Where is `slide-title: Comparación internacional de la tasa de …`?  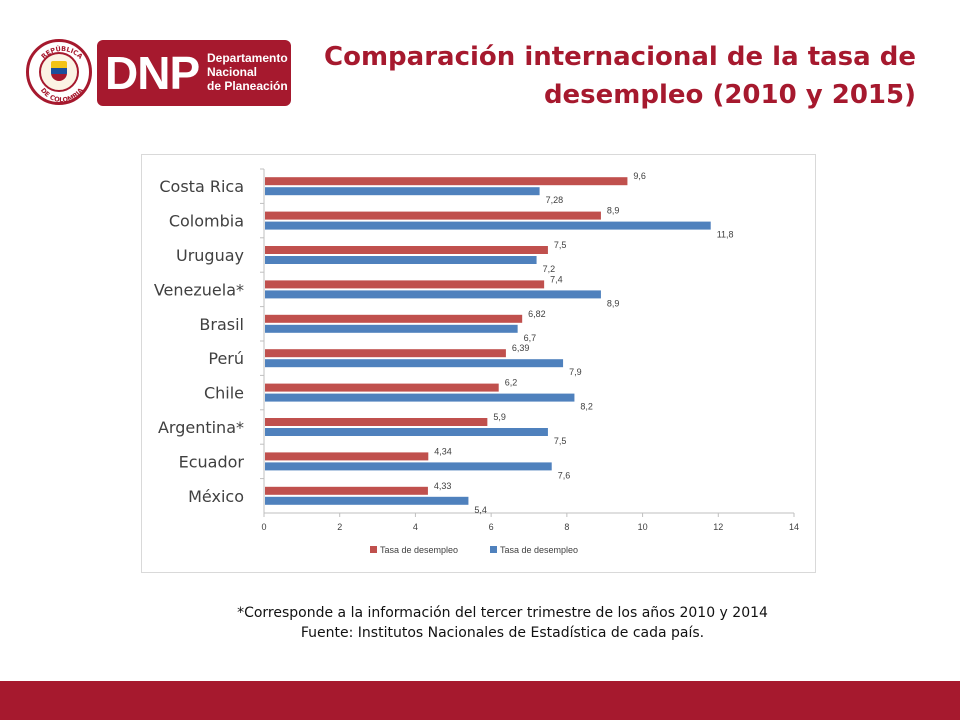 slide-title: Comparación internacional de la tasa de … is located at coordinates (596, 76).